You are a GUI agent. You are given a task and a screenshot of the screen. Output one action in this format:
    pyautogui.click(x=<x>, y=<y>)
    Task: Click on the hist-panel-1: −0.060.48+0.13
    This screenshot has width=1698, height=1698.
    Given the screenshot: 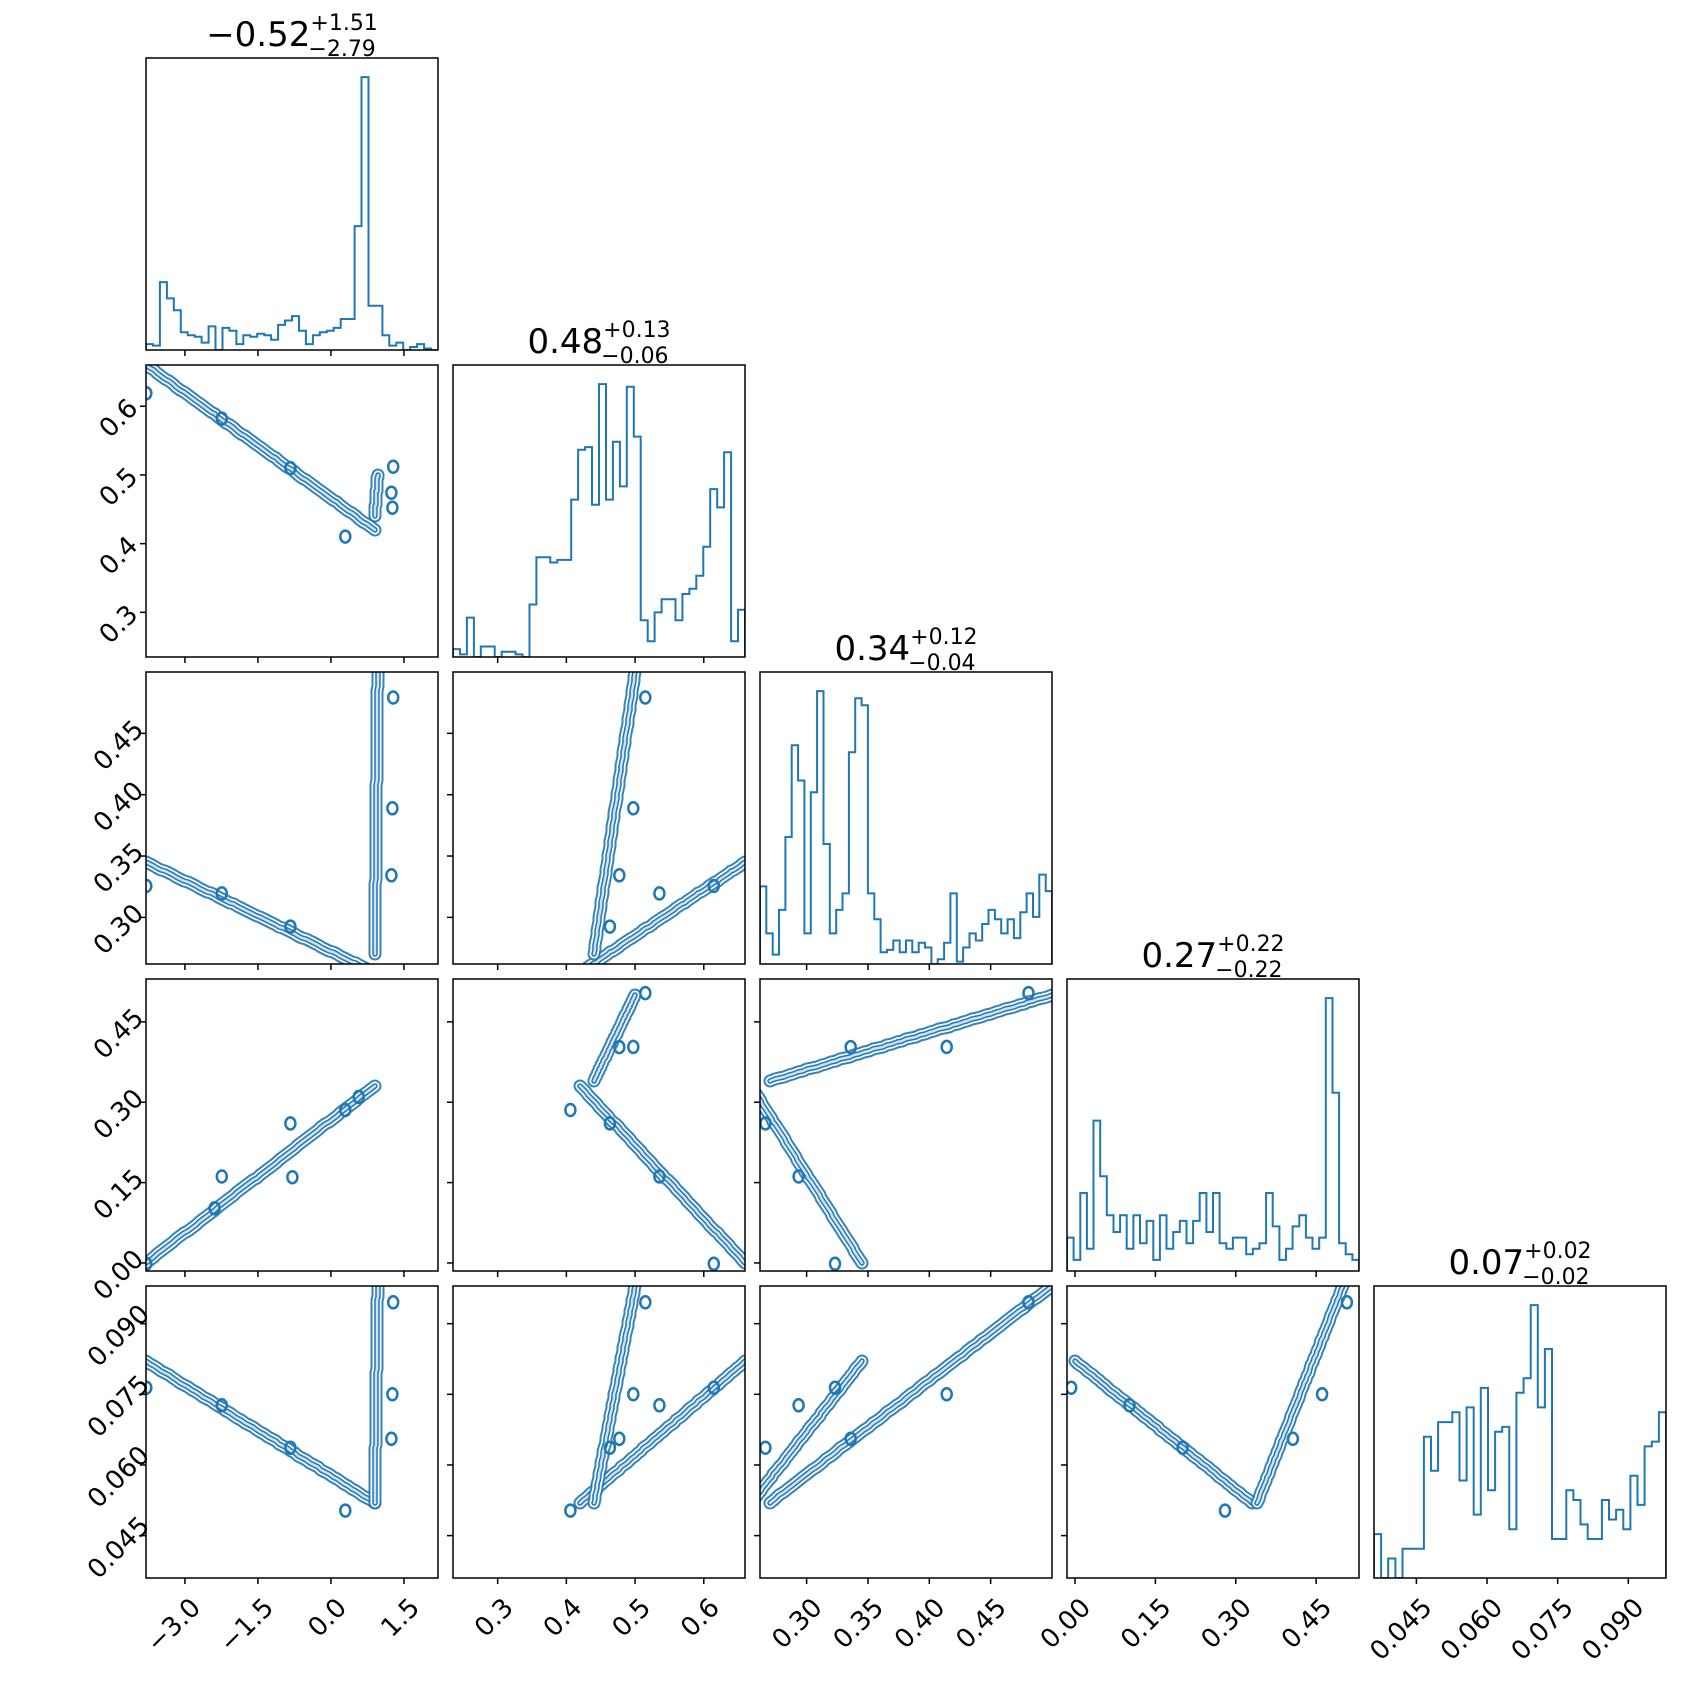 What is the action you would take?
    pyautogui.click(x=599, y=490)
    